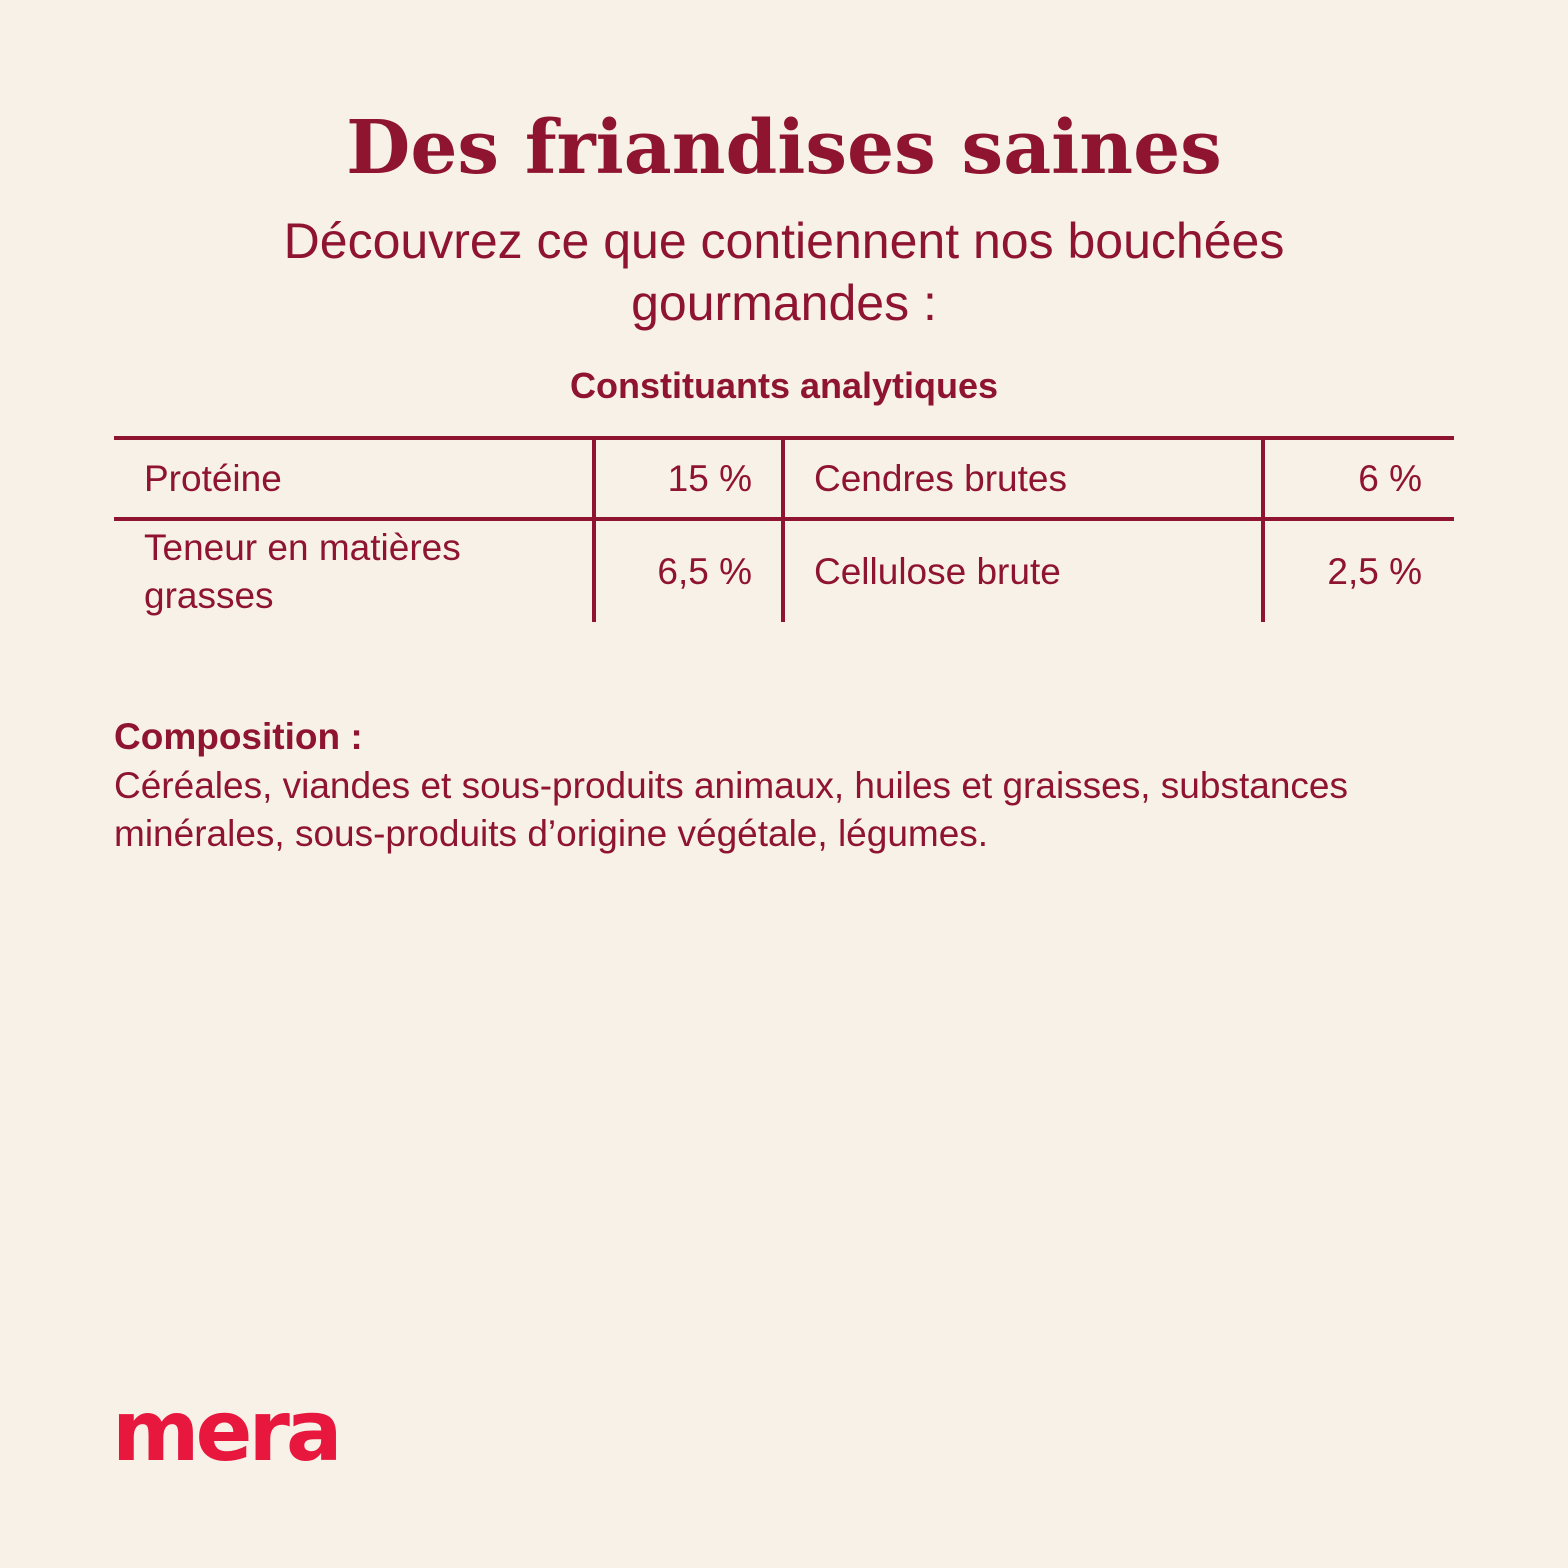 The height and width of the screenshot is (1568, 1568). What do you see at coordinates (213, 478) in the screenshot?
I see `table-cell-label: Protéine` at bounding box center [213, 478].